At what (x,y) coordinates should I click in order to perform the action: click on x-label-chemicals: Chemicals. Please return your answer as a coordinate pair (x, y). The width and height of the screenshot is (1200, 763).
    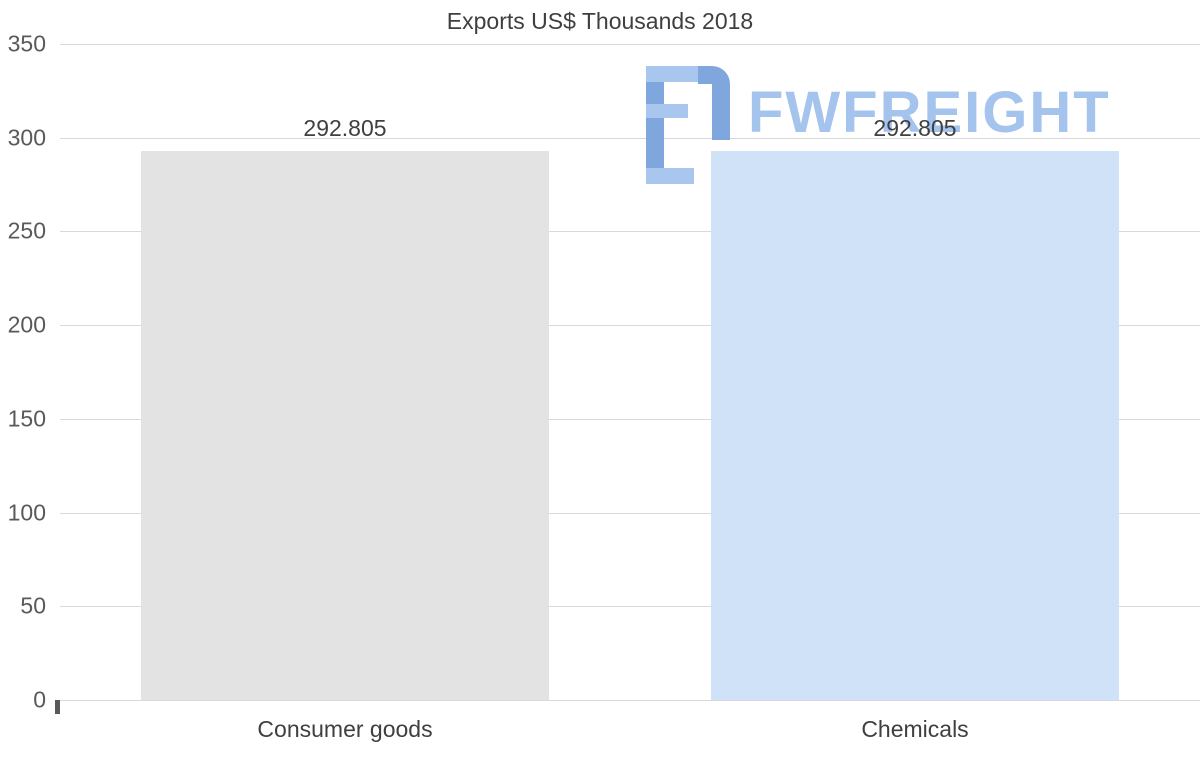
    Looking at the image, I should click on (915, 729).